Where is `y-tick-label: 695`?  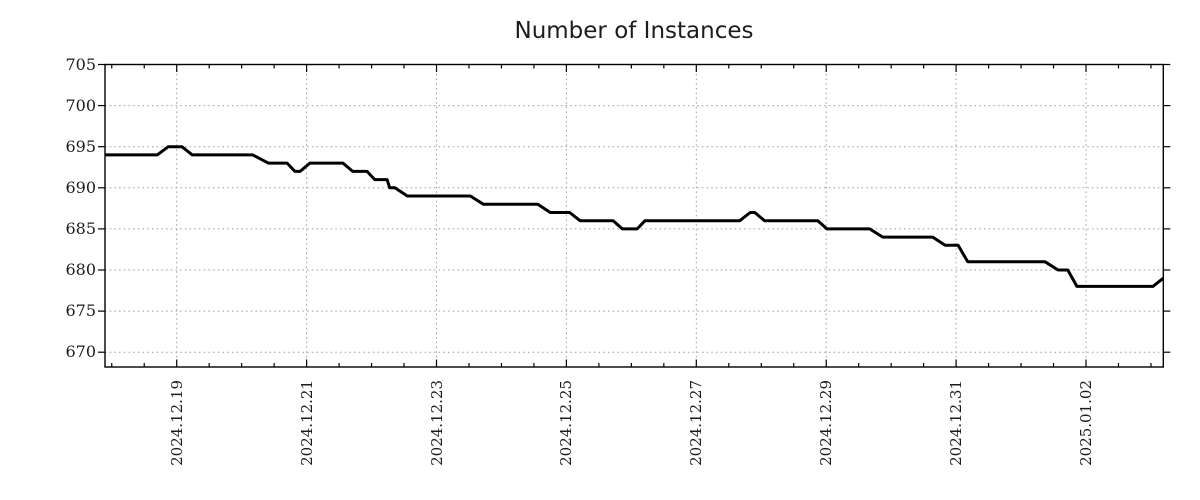
y-tick-label: 695 is located at coordinates (80, 146).